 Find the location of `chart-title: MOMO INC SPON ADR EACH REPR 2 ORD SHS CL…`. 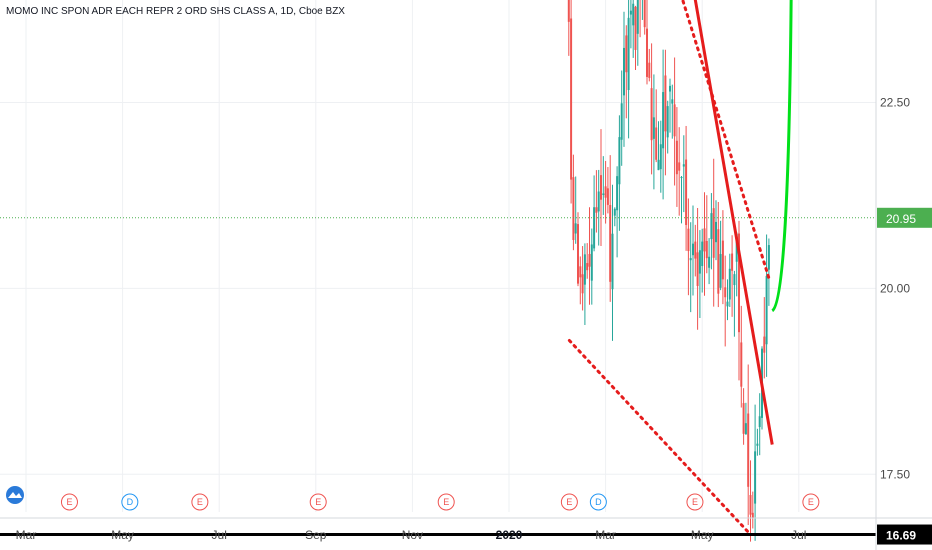

chart-title: MOMO INC SPON ADR EACH REPR 2 ORD SHS CL… is located at coordinates (175, 11).